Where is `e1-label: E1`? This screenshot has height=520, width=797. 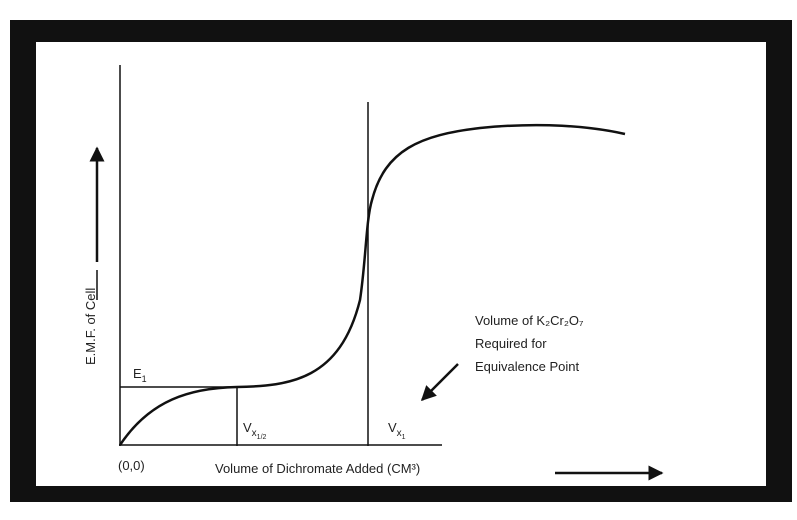
e1-label: E1 is located at coordinates (140, 375).